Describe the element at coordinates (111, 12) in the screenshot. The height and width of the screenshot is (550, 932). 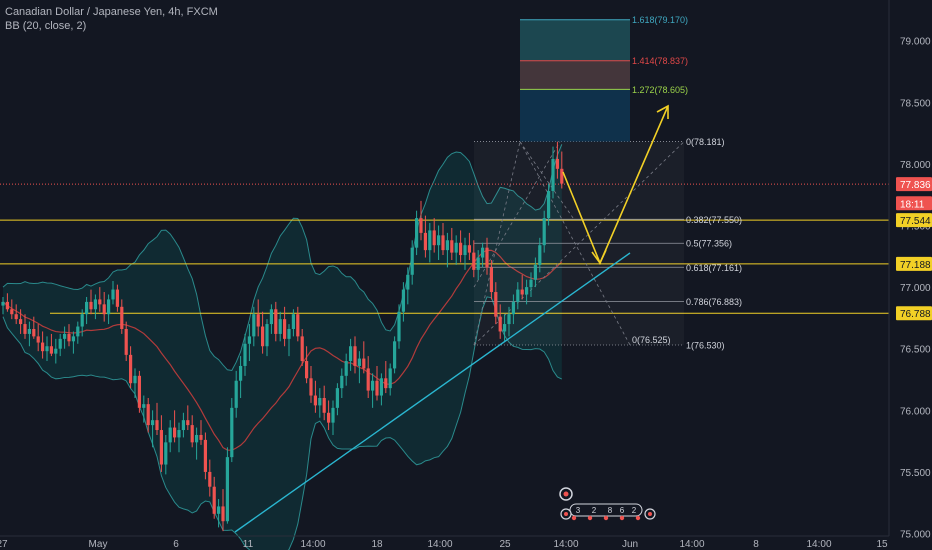
I see `symbol-title: Canadian Dollar / Japanese Yen, 4h, FXCM` at that location.